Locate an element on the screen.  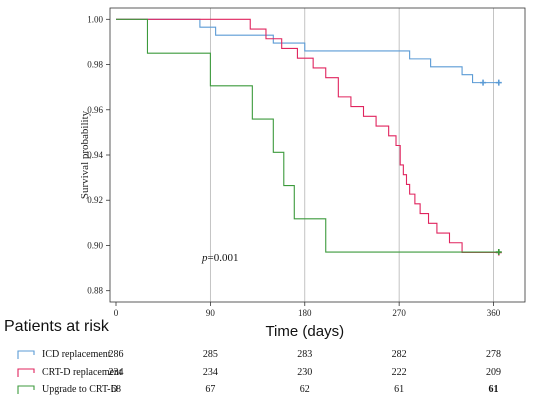
y-tick-label: 1.00 is located at coordinates (95, 19).